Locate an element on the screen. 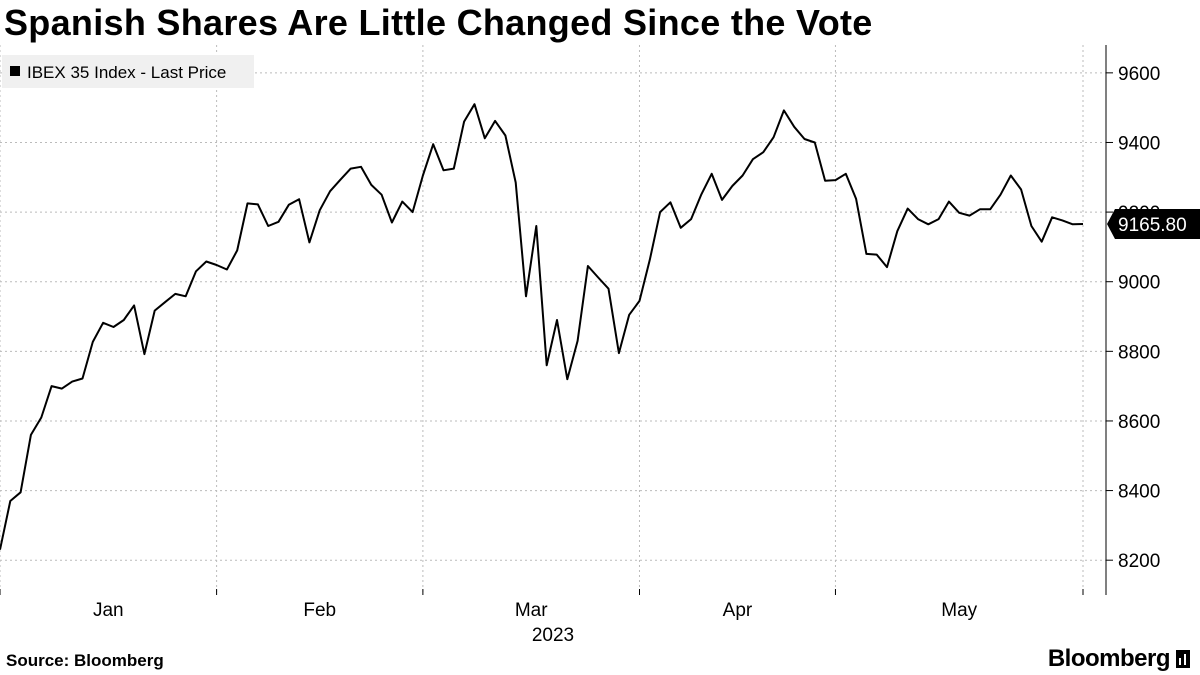 The height and width of the screenshot is (675, 1200). x-tick-label: May is located at coordinates (959, 610).